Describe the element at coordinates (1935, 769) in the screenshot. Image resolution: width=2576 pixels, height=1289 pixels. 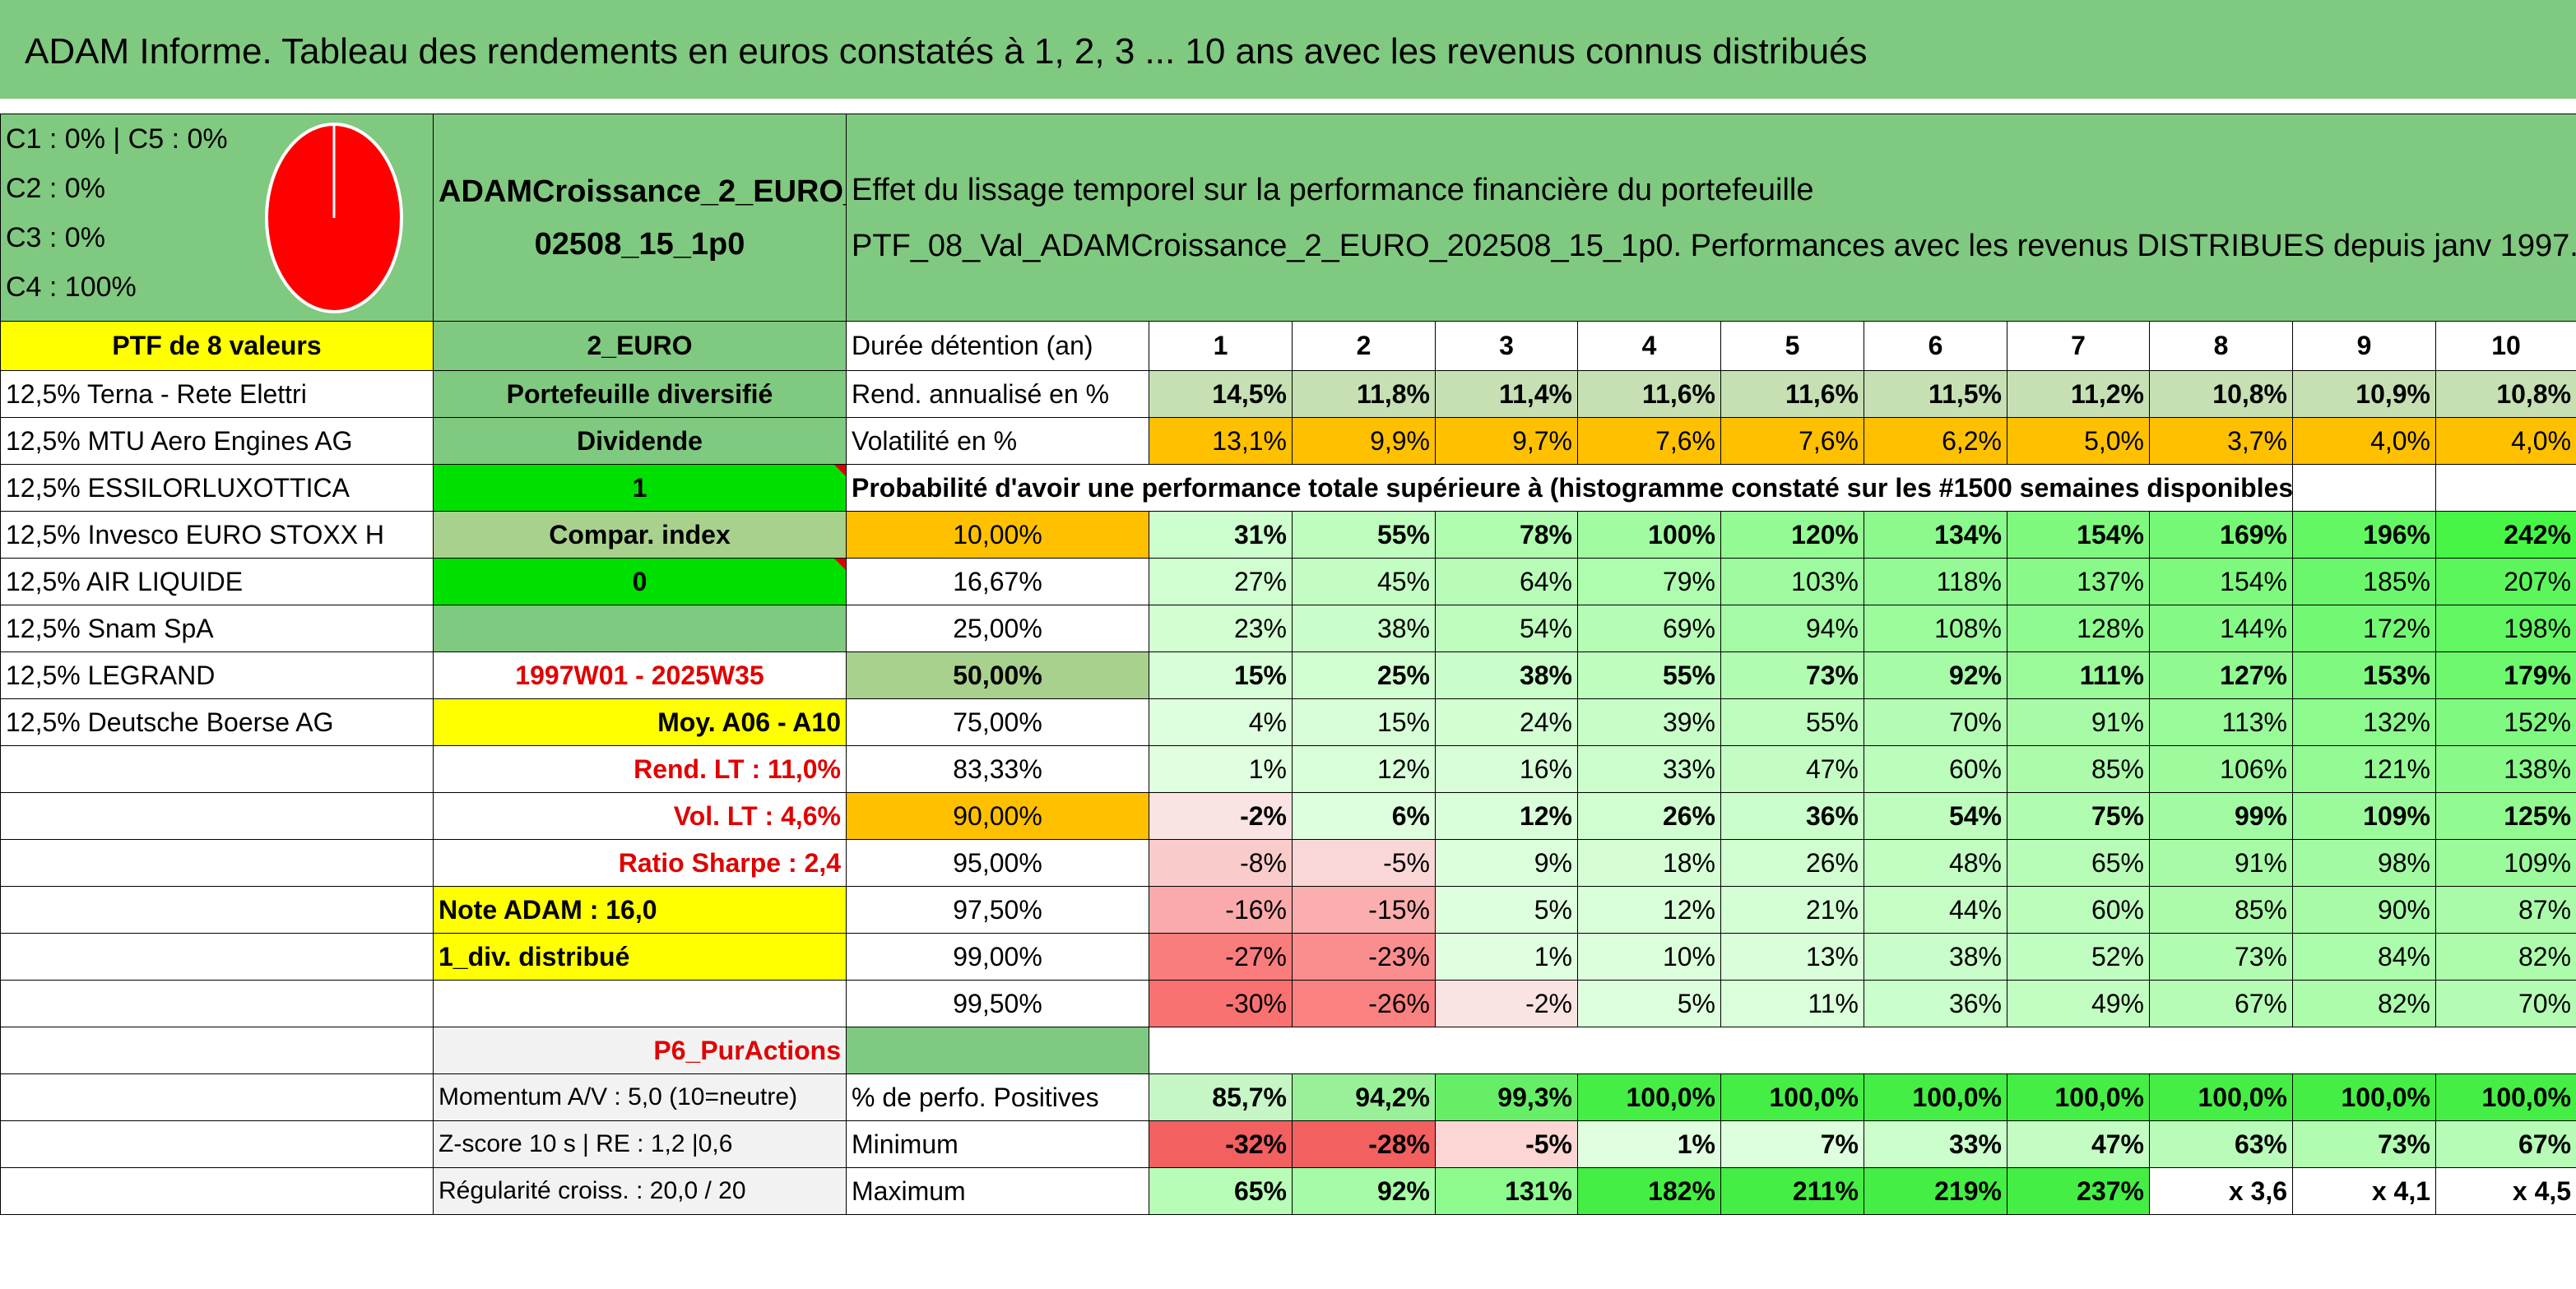
I see `probability-value: 60%` at that location.